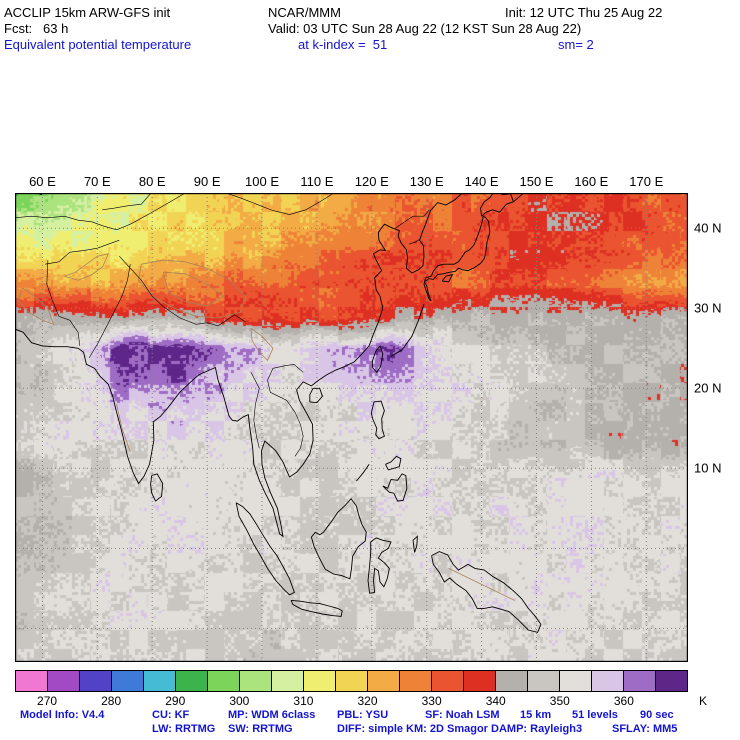 Image resolution: width=740 pixels, height=740 pixels. I want to click on level-info: at k-index = 51, so click(343, 44).